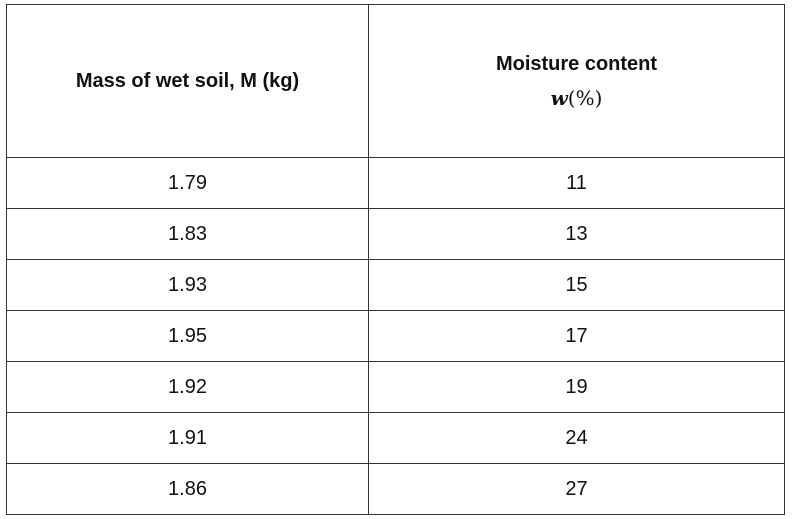 This screenshot has width=794, height=519. I want to click on table-row: 1.93 15, so click(395, 285).